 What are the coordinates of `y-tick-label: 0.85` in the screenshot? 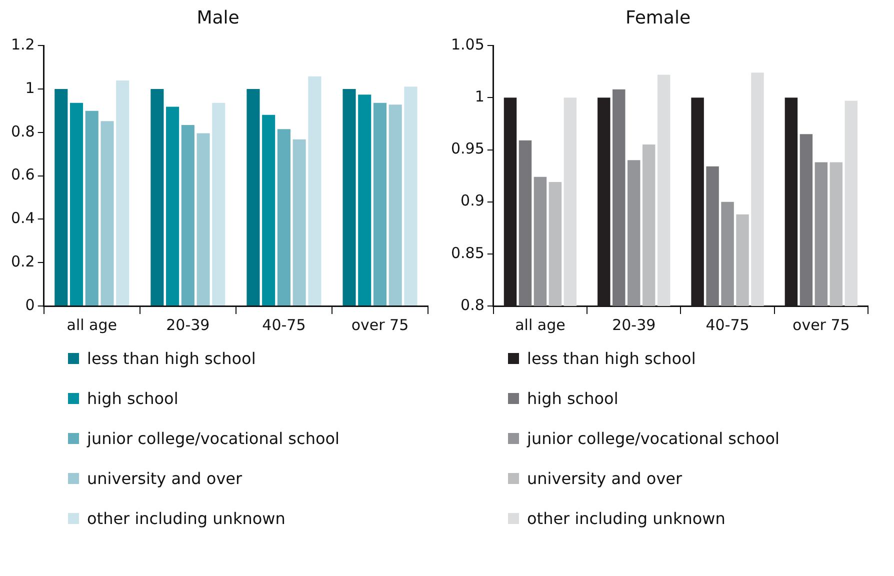 It's located at (467, 253).